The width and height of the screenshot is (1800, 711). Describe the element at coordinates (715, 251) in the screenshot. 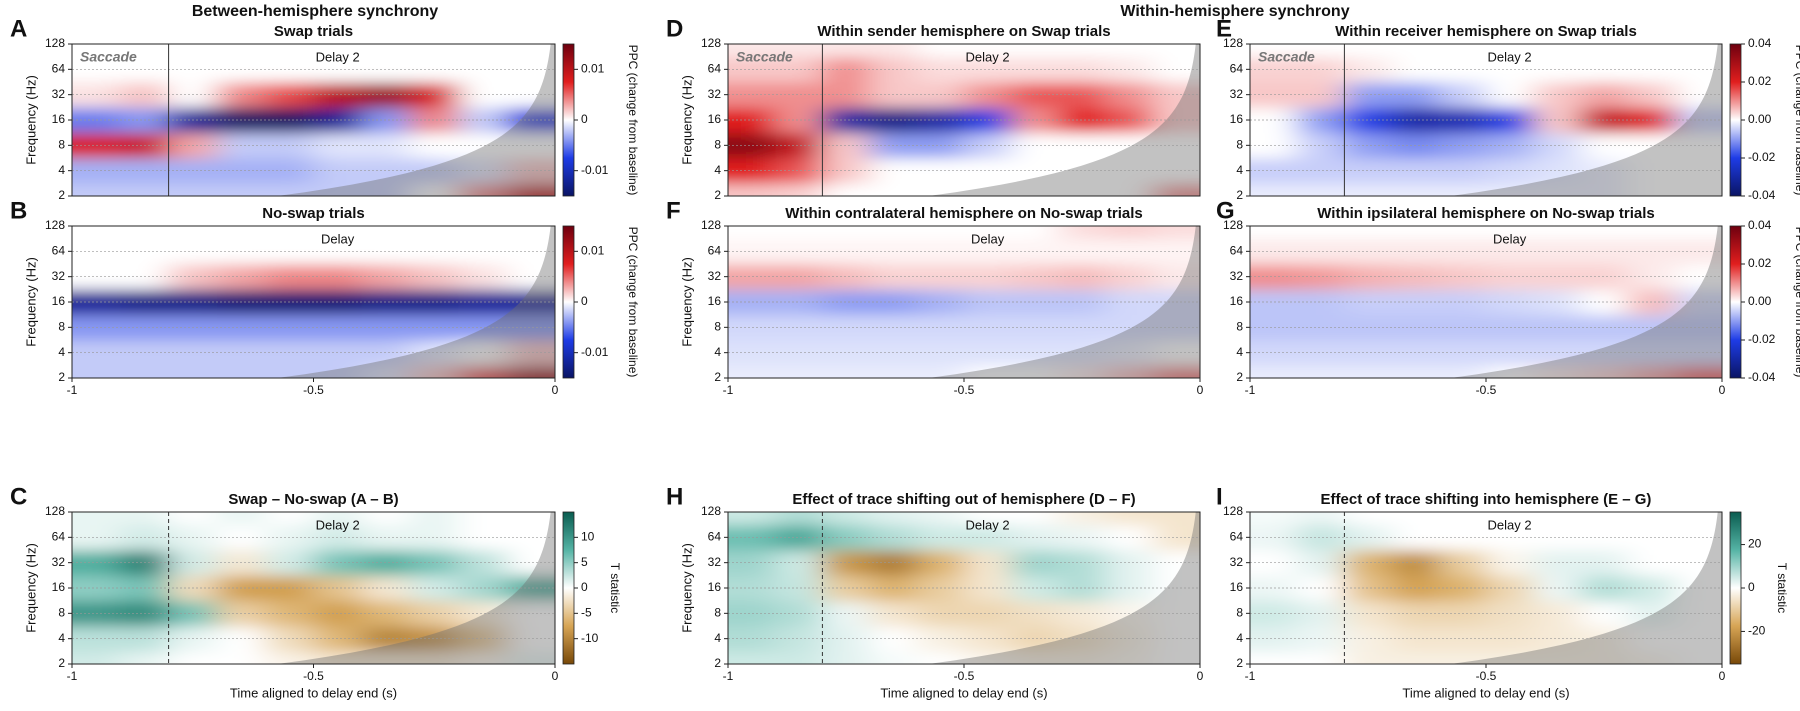

I see `y-tick-label: 64` at that location.